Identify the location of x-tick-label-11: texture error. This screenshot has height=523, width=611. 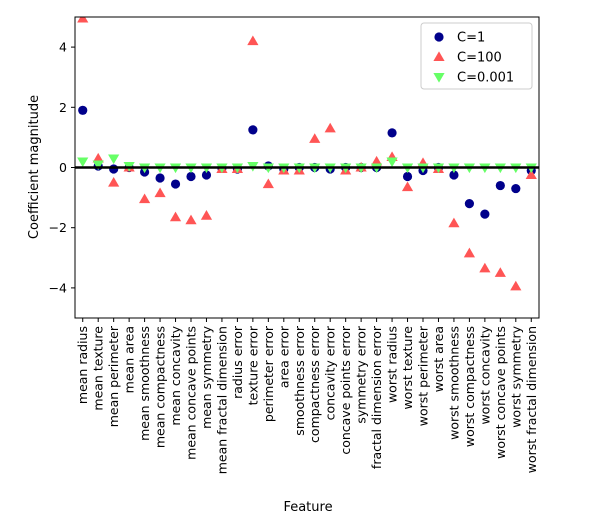
(252, 365).